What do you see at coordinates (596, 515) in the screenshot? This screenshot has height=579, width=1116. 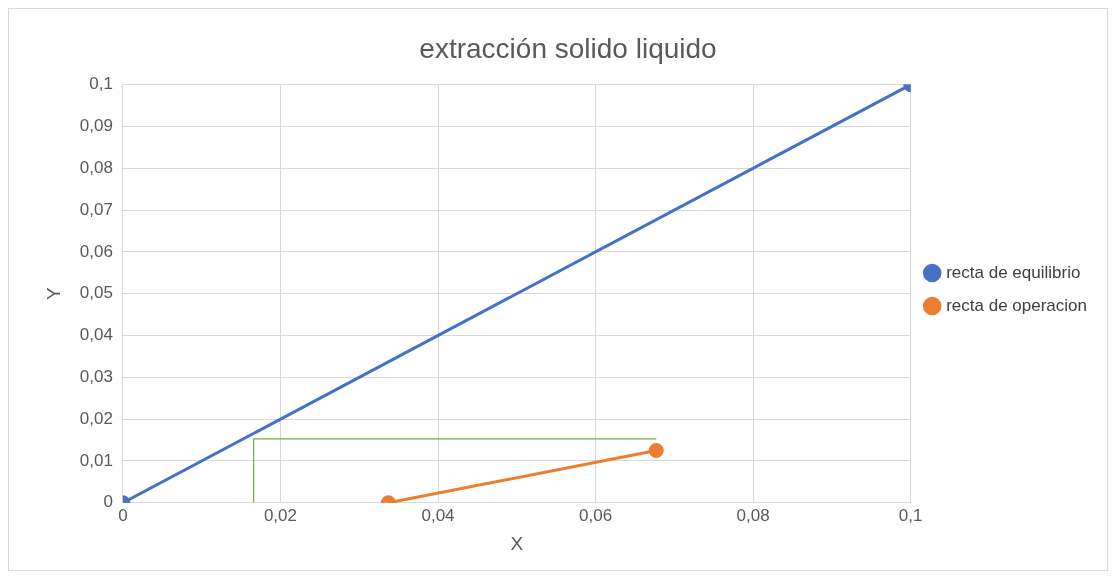 I see `x-tick-label: 0,06` at bounding box center [596, 515].